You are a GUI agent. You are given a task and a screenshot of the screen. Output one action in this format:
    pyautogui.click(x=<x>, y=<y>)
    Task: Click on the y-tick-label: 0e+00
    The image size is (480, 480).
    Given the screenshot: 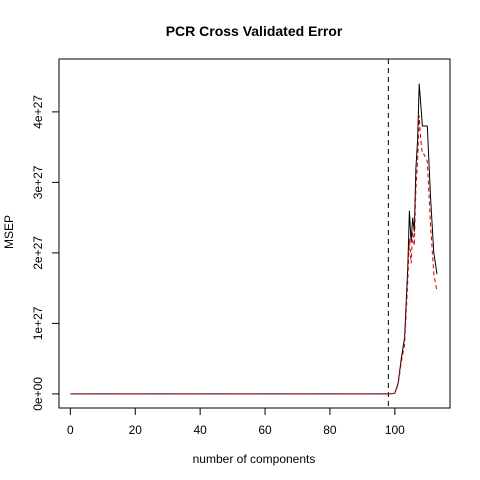 What is the action you would take?
    pyautogui.click(x=38, y=394)
    